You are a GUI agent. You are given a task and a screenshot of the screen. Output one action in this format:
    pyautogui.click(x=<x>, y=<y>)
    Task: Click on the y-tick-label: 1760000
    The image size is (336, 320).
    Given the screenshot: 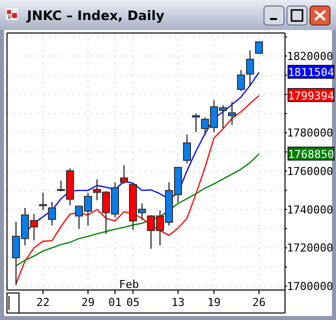 What is the action you would take?
    pyautogui.click(x=310, y=171)
    